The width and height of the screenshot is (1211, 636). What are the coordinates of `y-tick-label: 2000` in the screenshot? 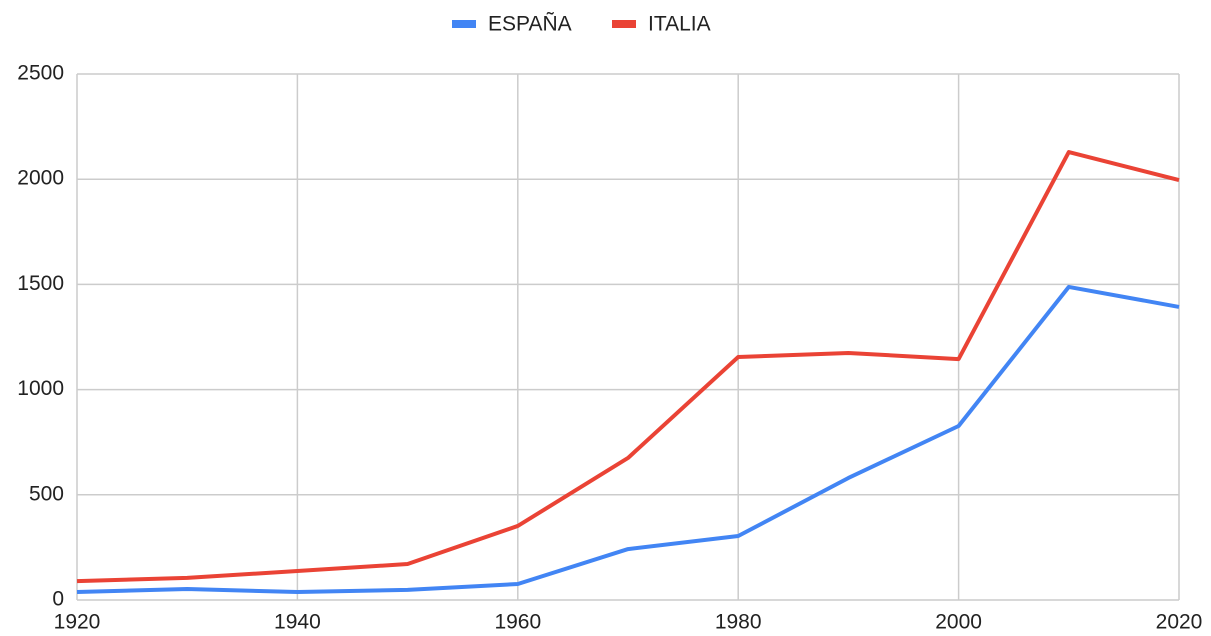 It's located at (40, 178).